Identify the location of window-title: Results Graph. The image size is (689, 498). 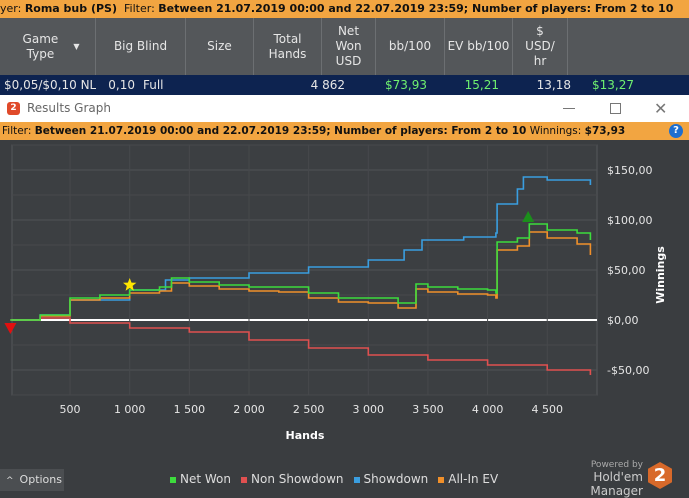
(69, 108).